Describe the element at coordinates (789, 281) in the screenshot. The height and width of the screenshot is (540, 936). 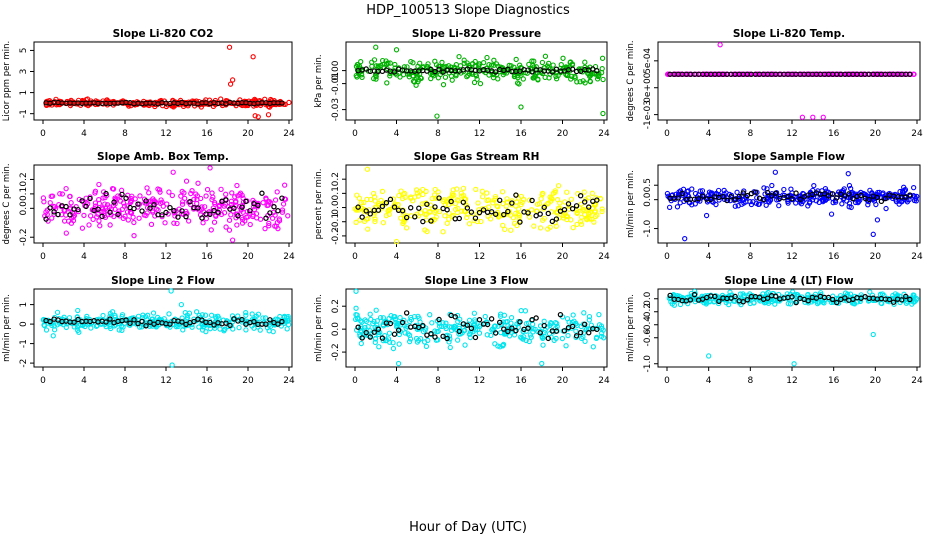
I see `panel-title: Slope Line 4 (LT) Flow` at that location.